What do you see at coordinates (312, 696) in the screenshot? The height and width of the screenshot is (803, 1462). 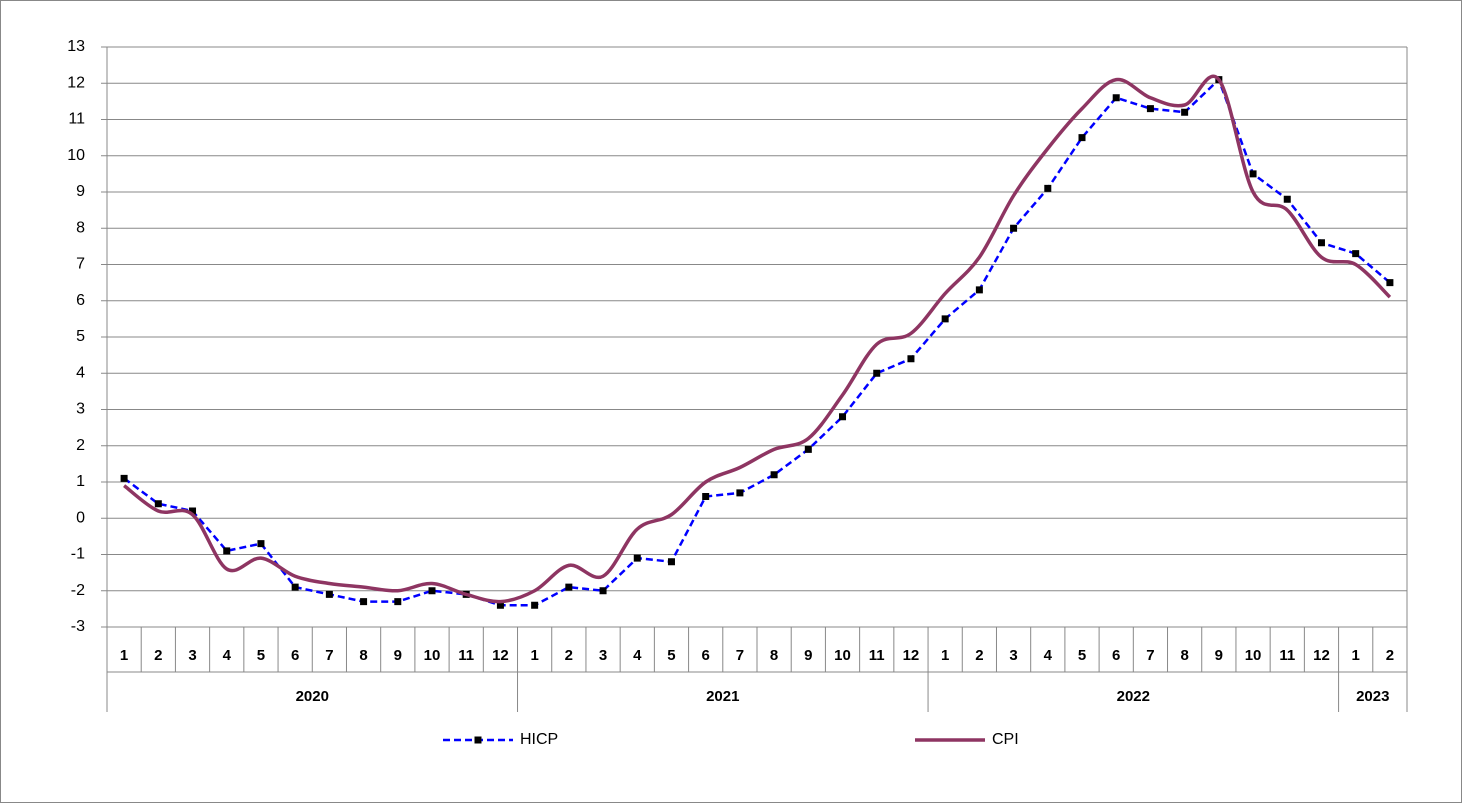 I see `group-label: 2020` at bounding box center [312, 696].